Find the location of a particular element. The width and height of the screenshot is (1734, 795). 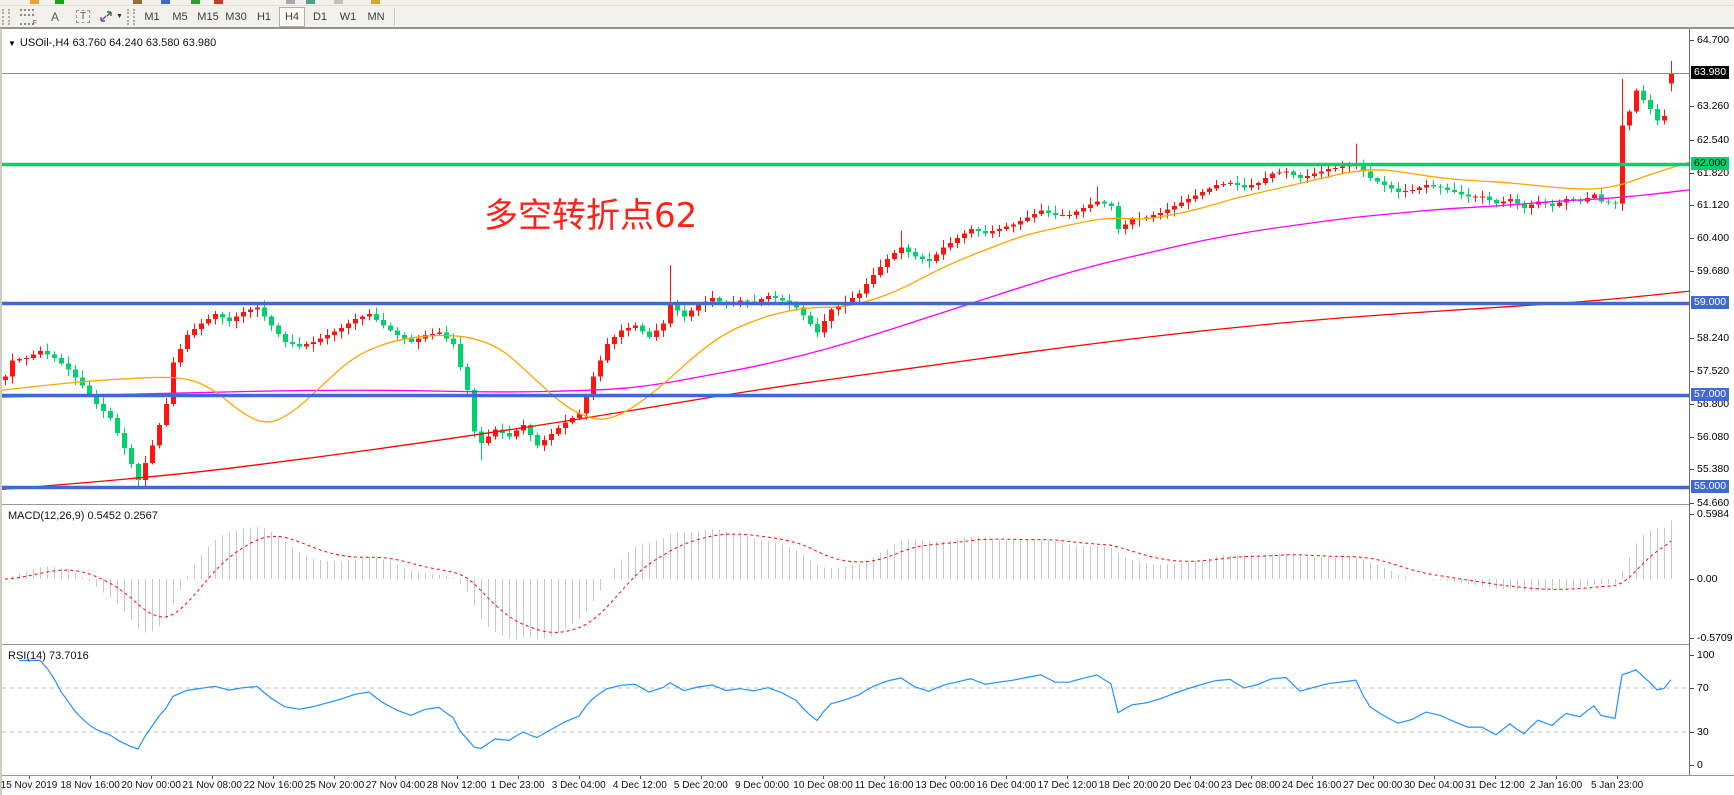

time-axis-label: 17 Dec 12:00 is located at coordinates (1067, 785).